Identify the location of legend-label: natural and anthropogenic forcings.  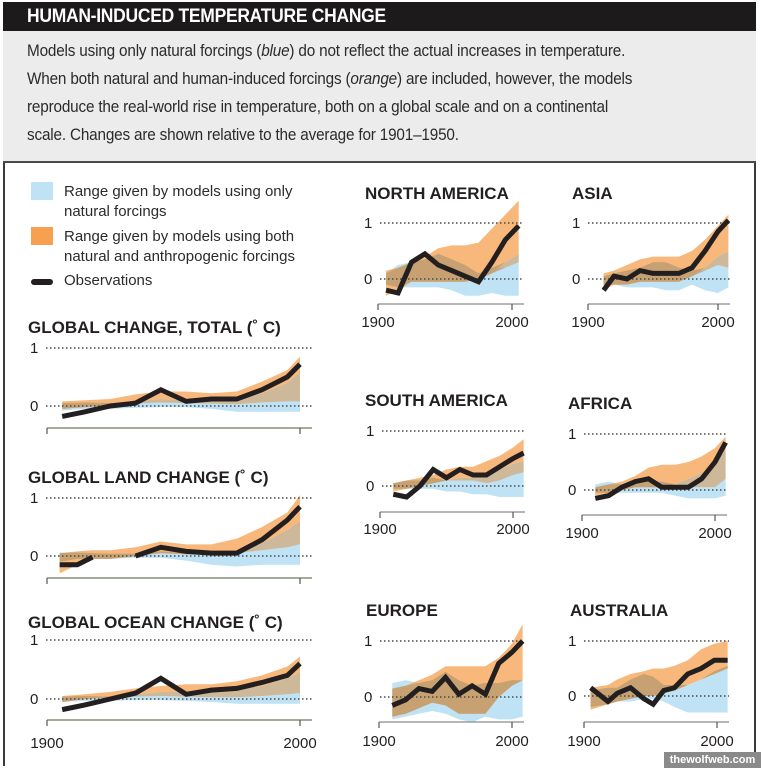
(179, 256).